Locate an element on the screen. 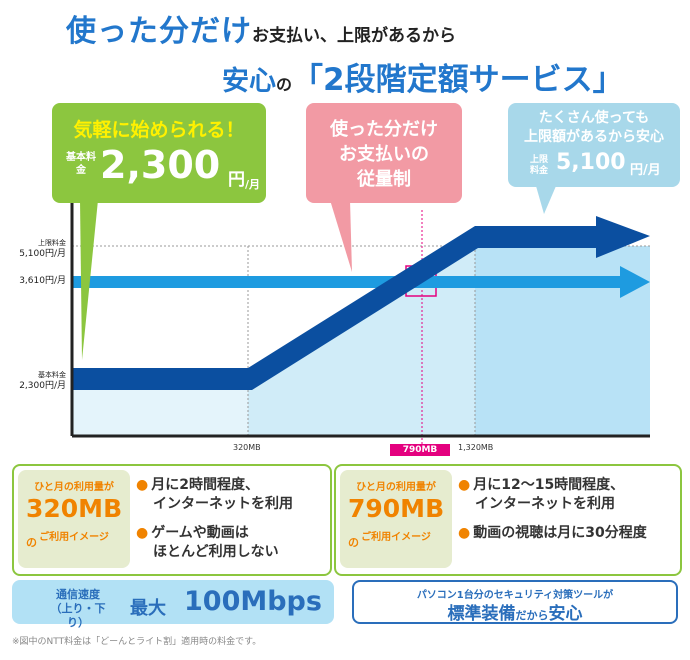 The width and height of the screenshot is (690, 660). usage-320-l1: ひと月の利用量が is located at coordinates (74, 487).